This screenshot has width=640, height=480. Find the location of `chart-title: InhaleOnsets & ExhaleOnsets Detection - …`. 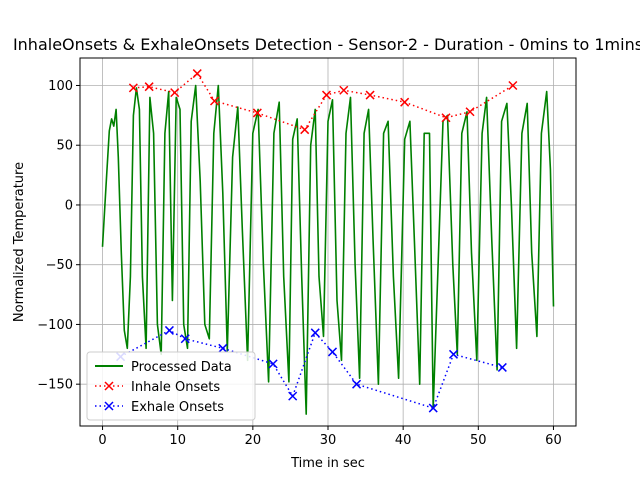

chart-title: InhaleOnsets & ExhaleOnsets Detection - … is located at coordinates (326, 44).